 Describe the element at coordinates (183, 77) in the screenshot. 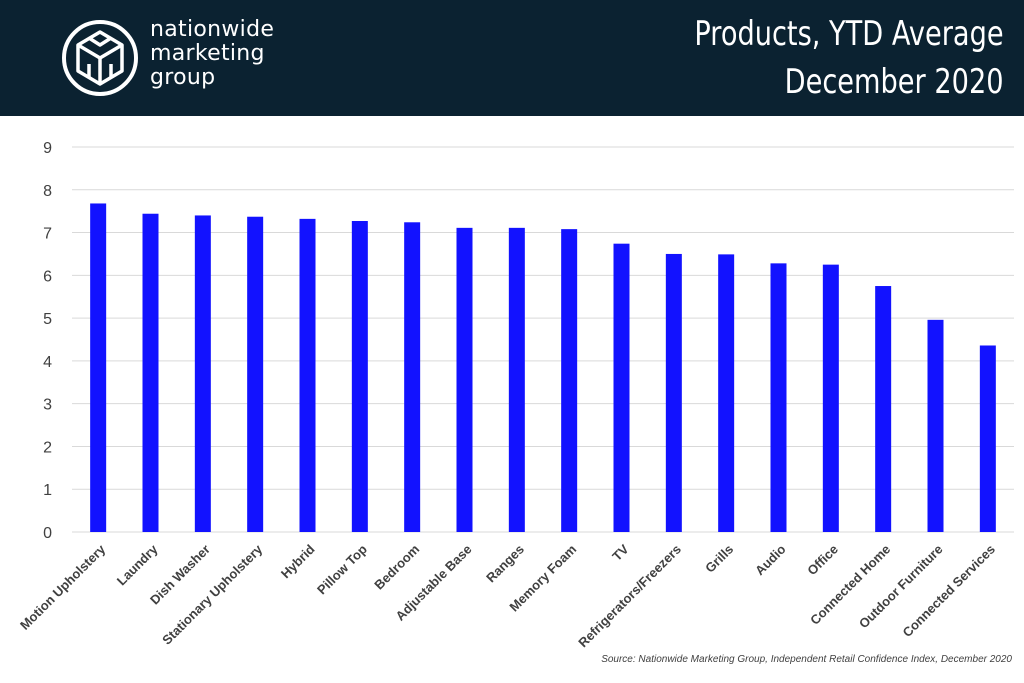

I see `brand-line: group` at that location.